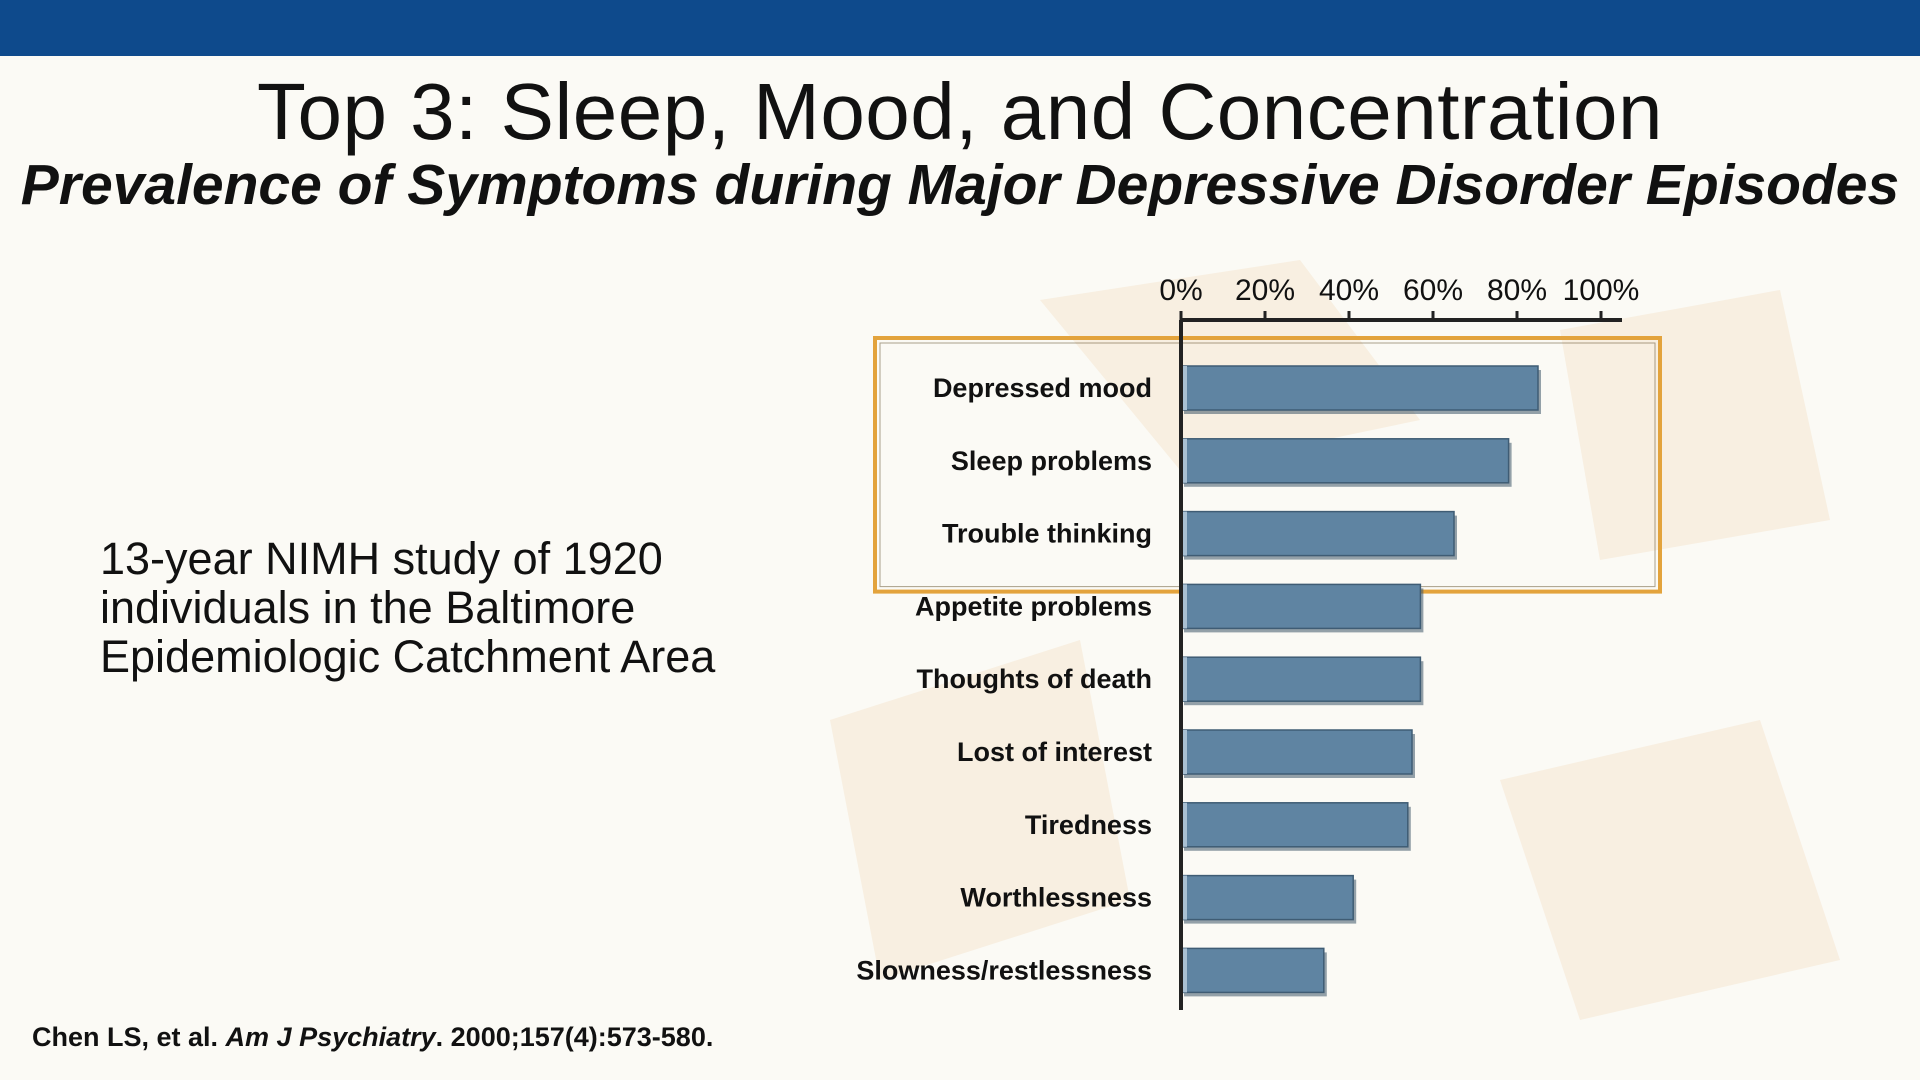 This screenshot has height=1080, width=1920. I want to click on slide-title: Top 3: Sleep, Mood, and Concentration, so click(960, 111).